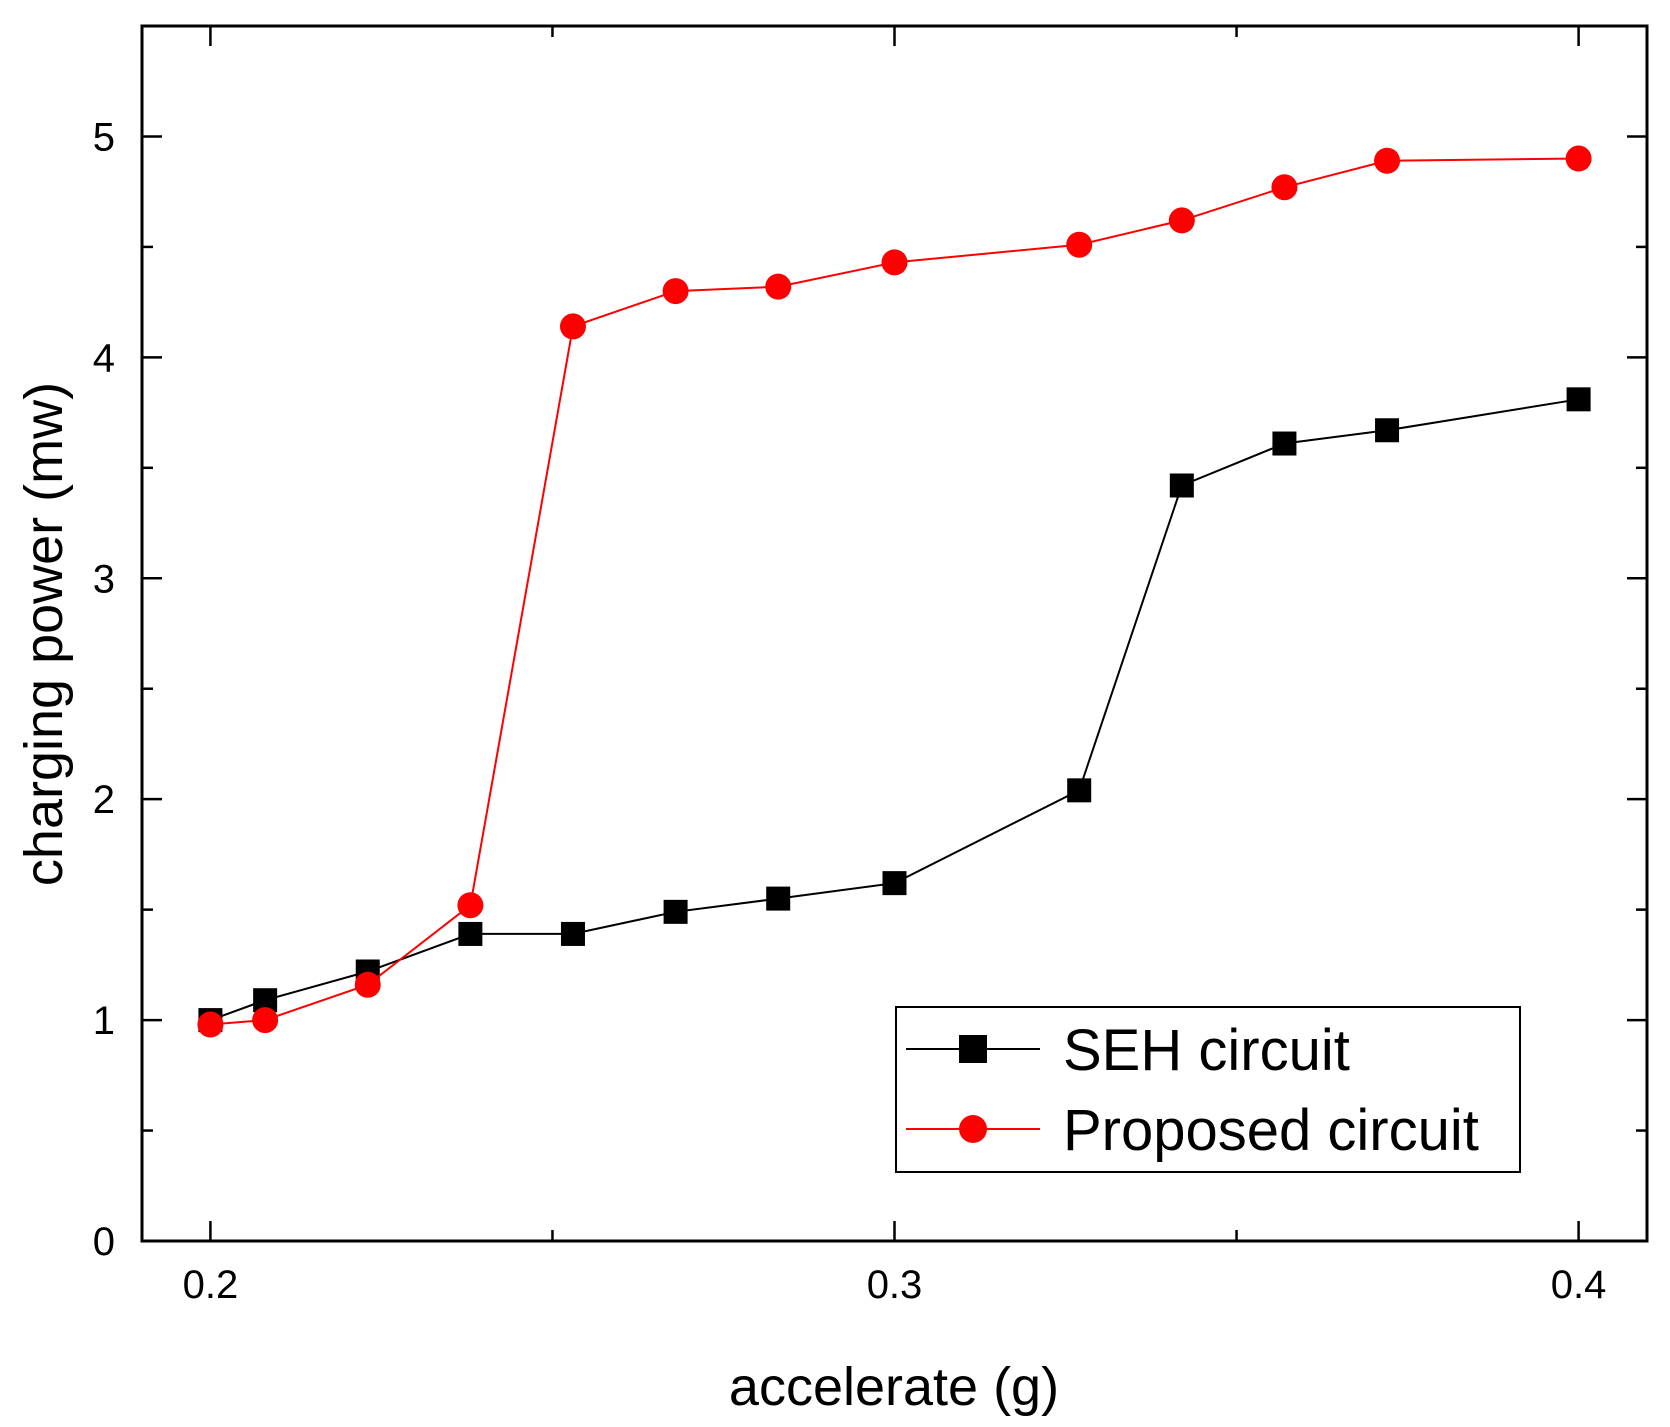  Describe the element at coordinates (894, 1387) in the screenshot. I see `x-axis-title: accelerate (g)` at that location.